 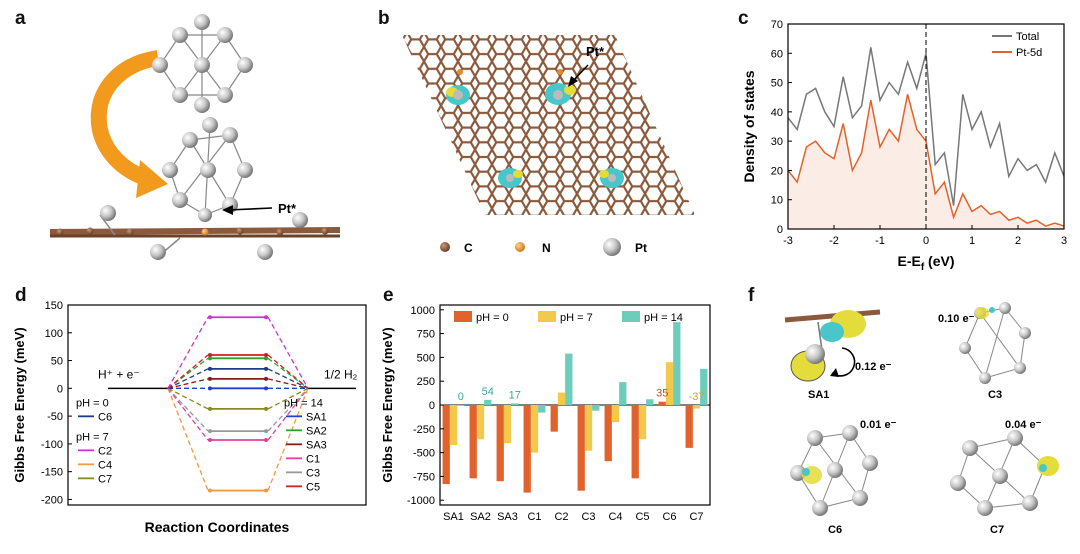 I want to click on diagram-frame, so click(x=217, y=405).